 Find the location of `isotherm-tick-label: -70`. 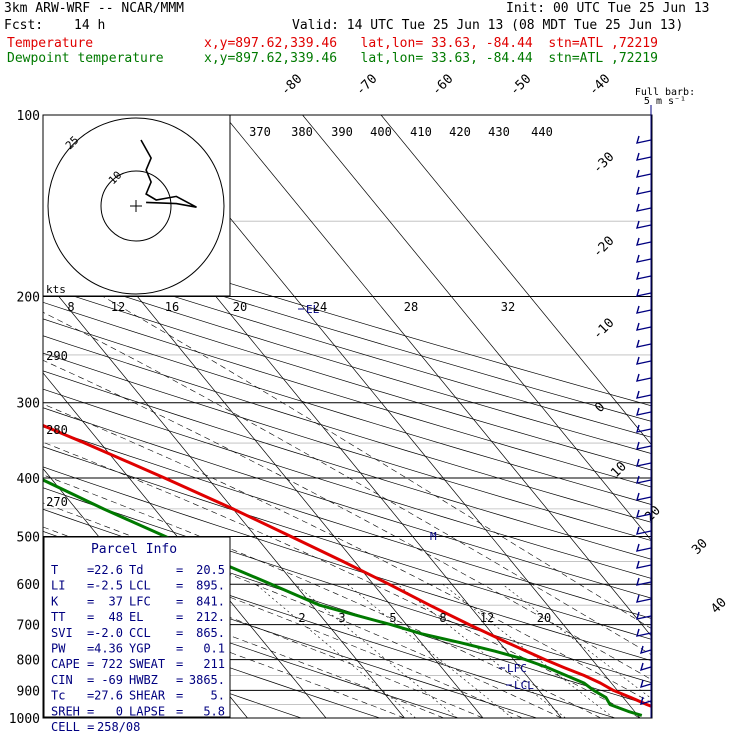

isotherm-tick-label: -70 is located at coordinates (366, 85).